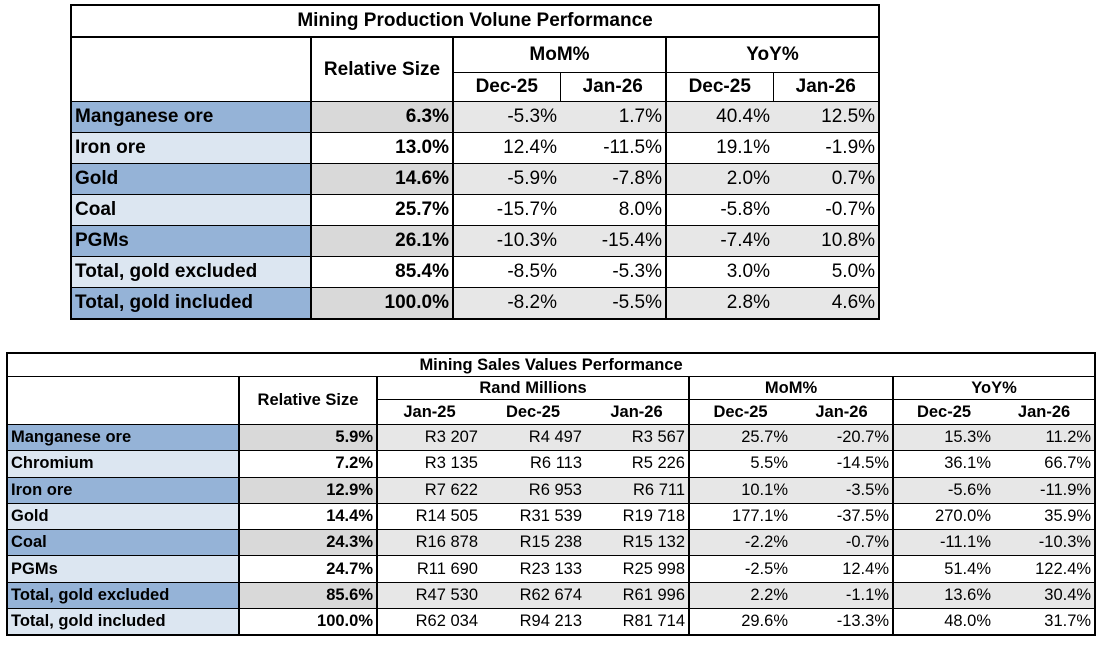  What do you see at coordinates (382, 148) in the screenshot?
I see `production-relative-size-cell: 13.0%` at bounding box center [382, 148].